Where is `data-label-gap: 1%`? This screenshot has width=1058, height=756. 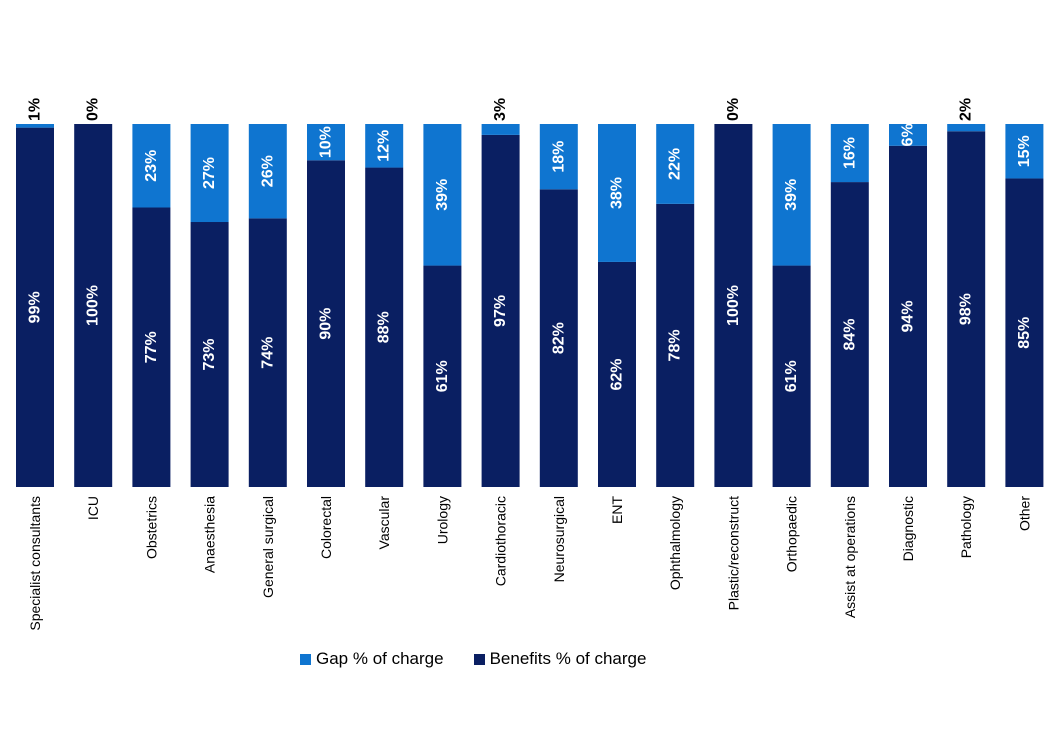 data-label-gap: 1% is located at coordinates (35, 109).